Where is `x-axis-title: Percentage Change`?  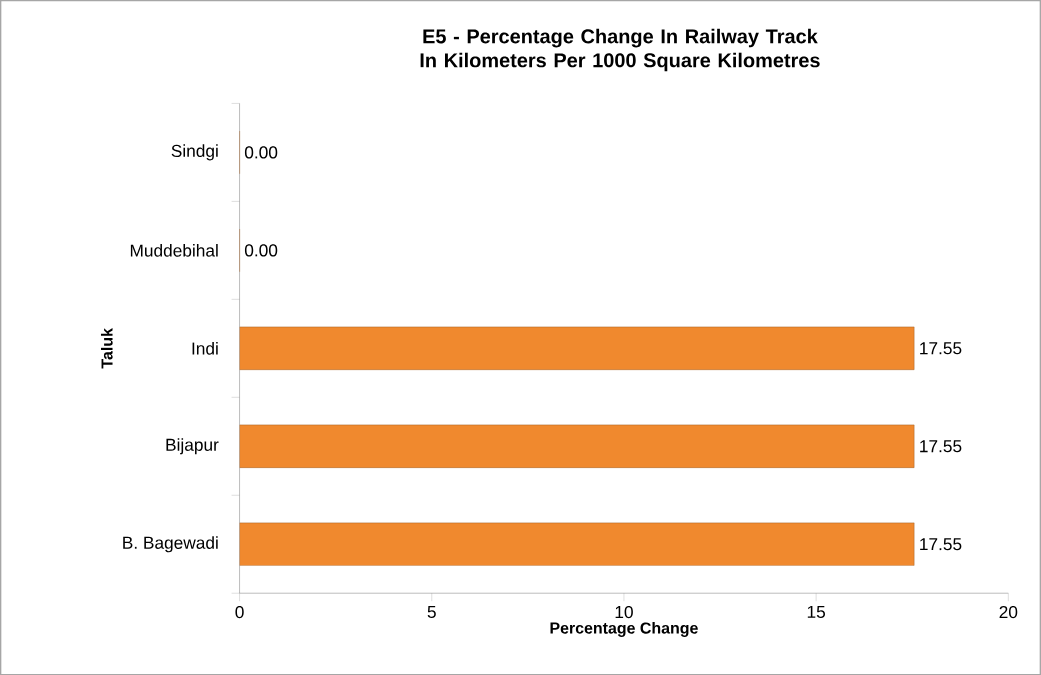 x-axis-title: Percentage Change is located at coordinates (624, 629).